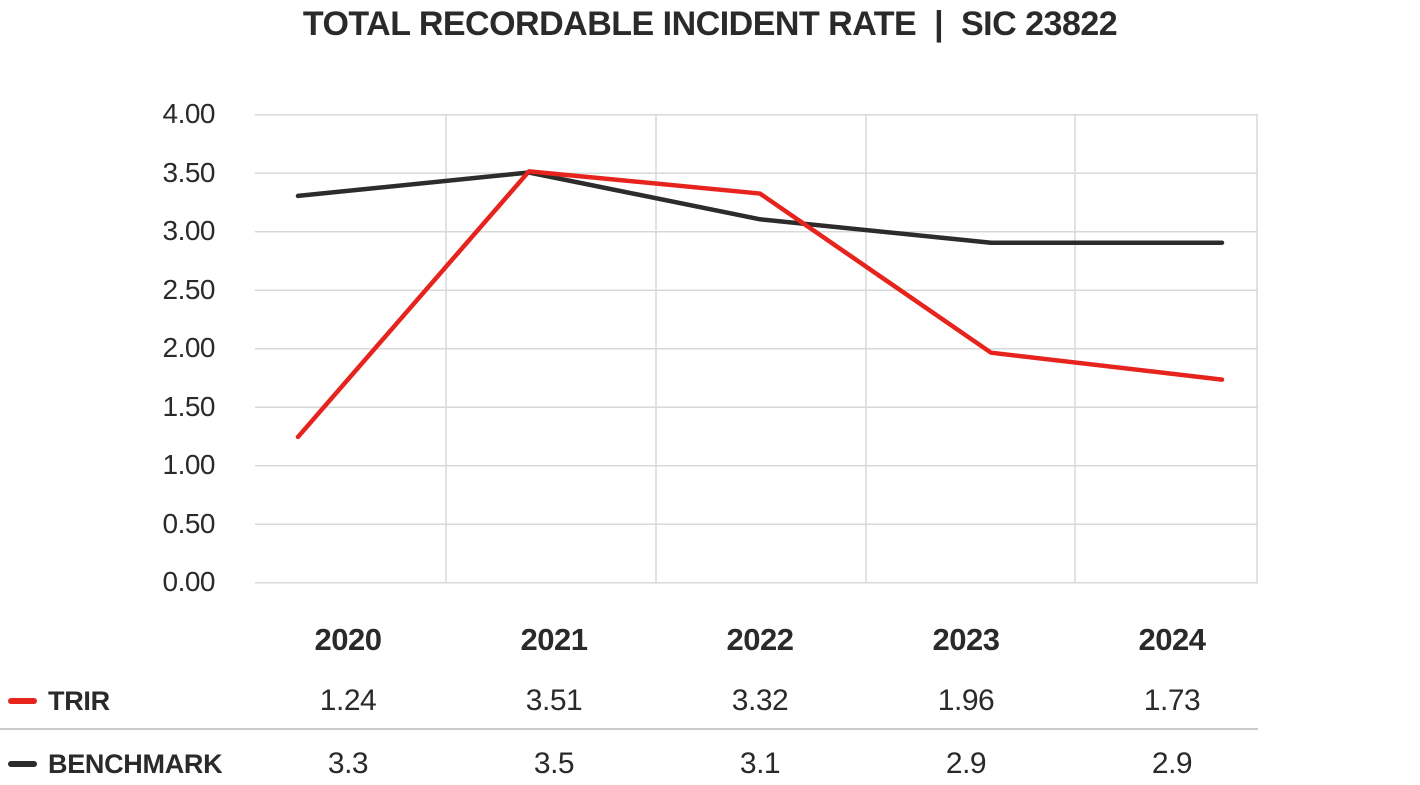 The width and height of the screenshot is (1420, 785). I want to click on year-label: 2023, so click(966, 639).